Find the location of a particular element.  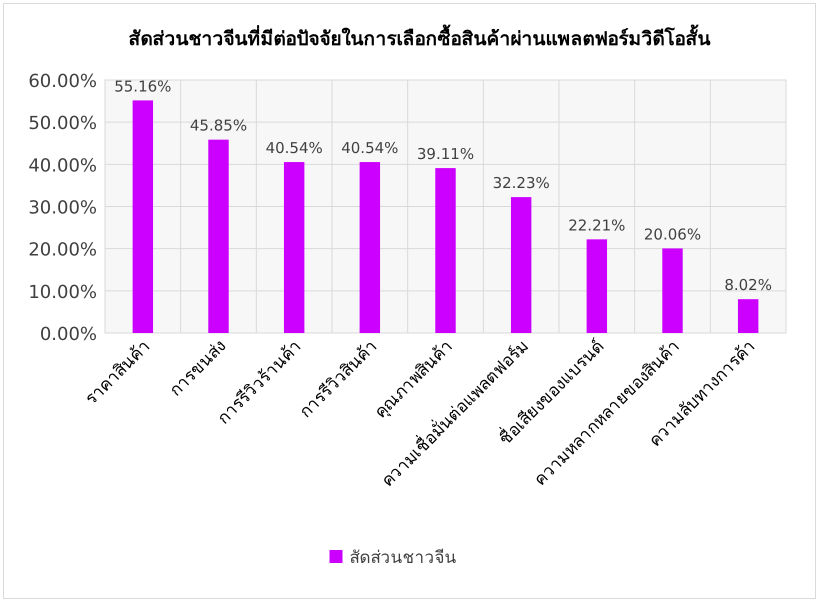

data-label: 8.02% is located at coordinates (748, 285).